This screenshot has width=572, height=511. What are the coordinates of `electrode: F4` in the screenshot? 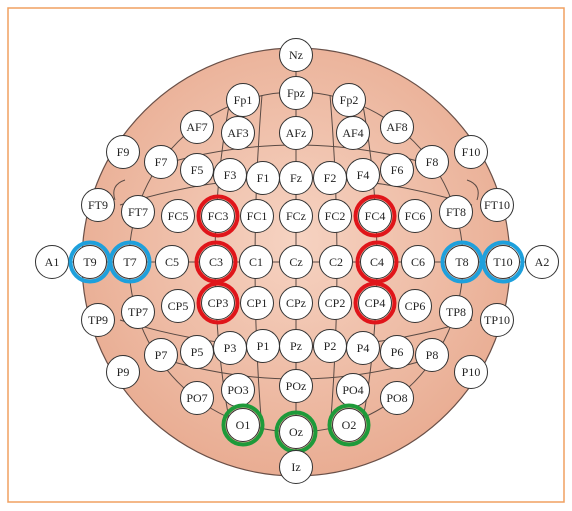 It's located at (363, 175).